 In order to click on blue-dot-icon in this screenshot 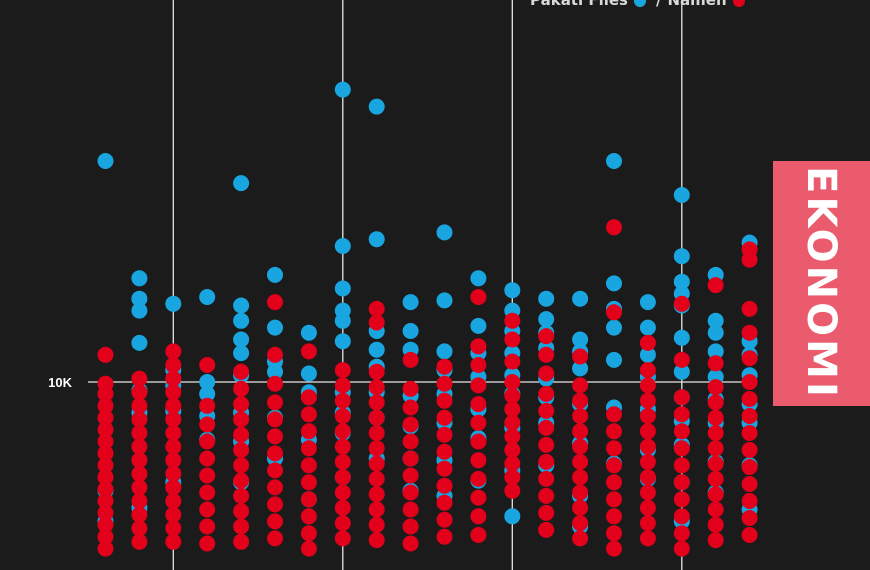, I will do `click(639, 3)`.